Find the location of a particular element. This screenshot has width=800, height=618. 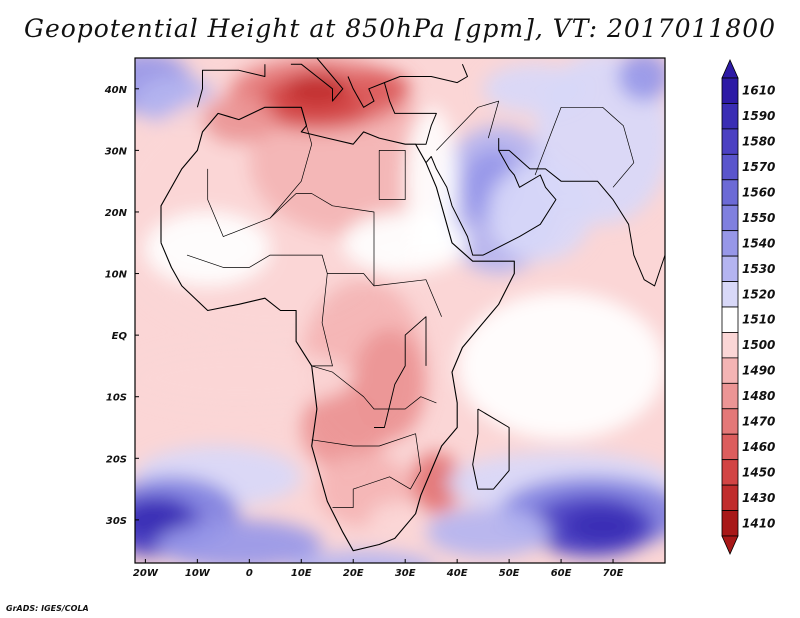

lon-tick-label: 20W is located at coordinates (146, 573).